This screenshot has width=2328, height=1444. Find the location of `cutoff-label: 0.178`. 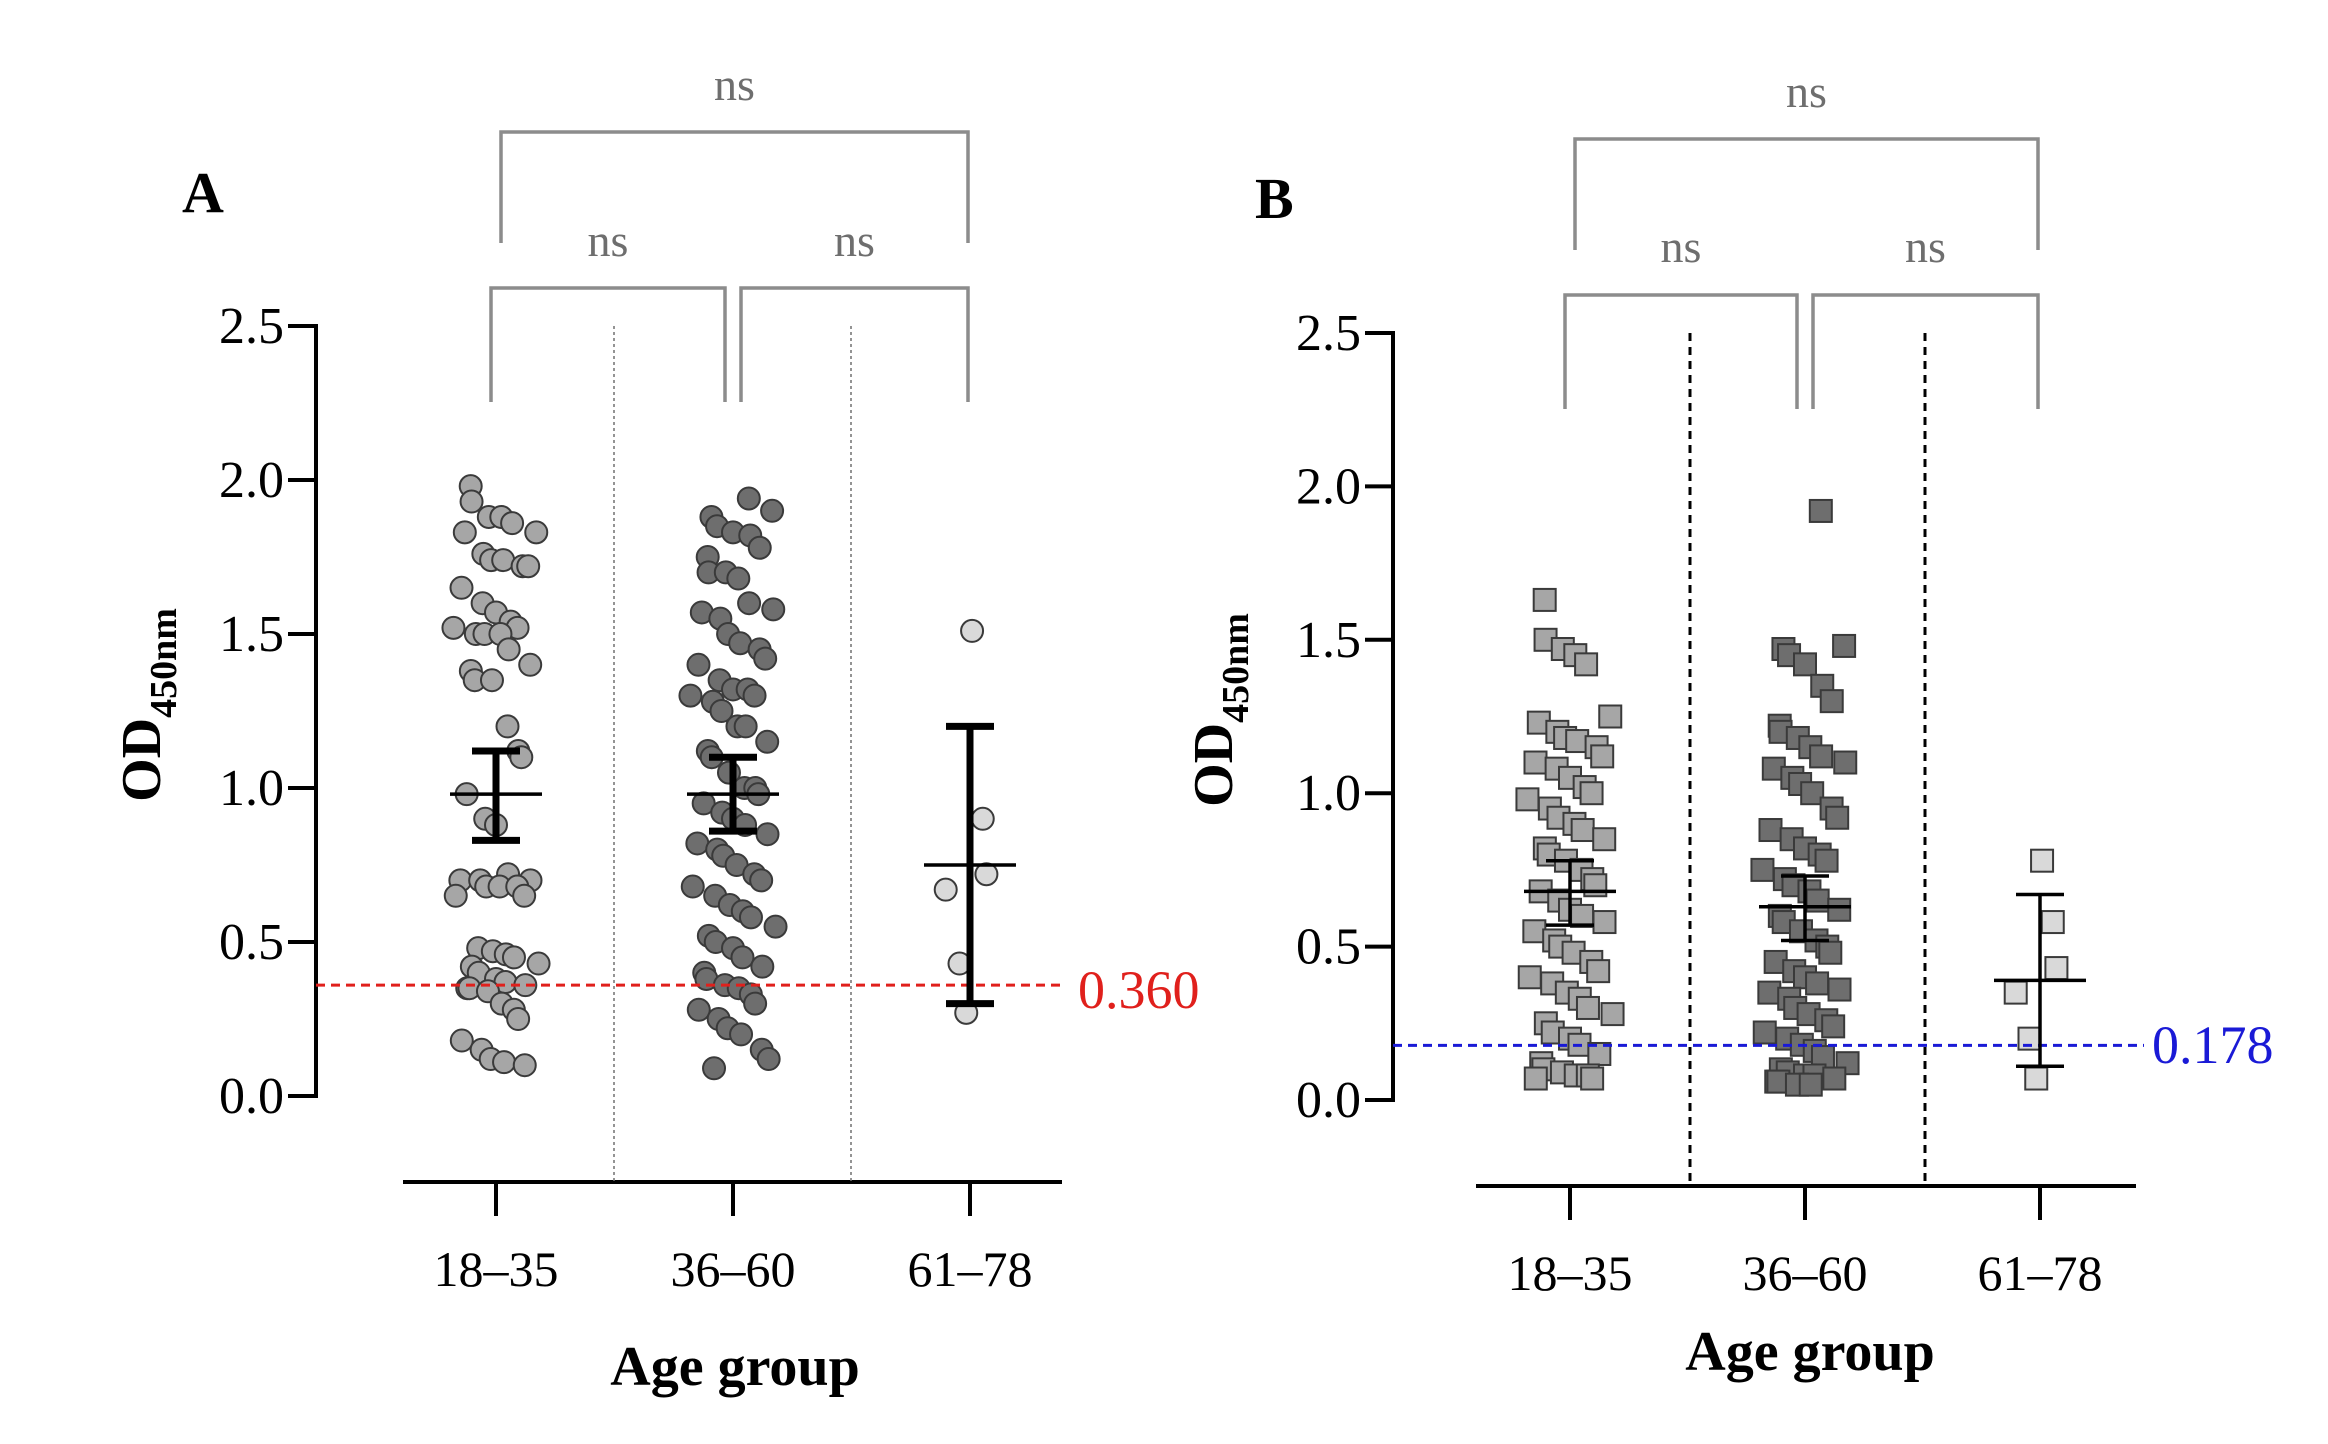

cutoff-label: 0.178 is located at coordinates (2213, 1045).